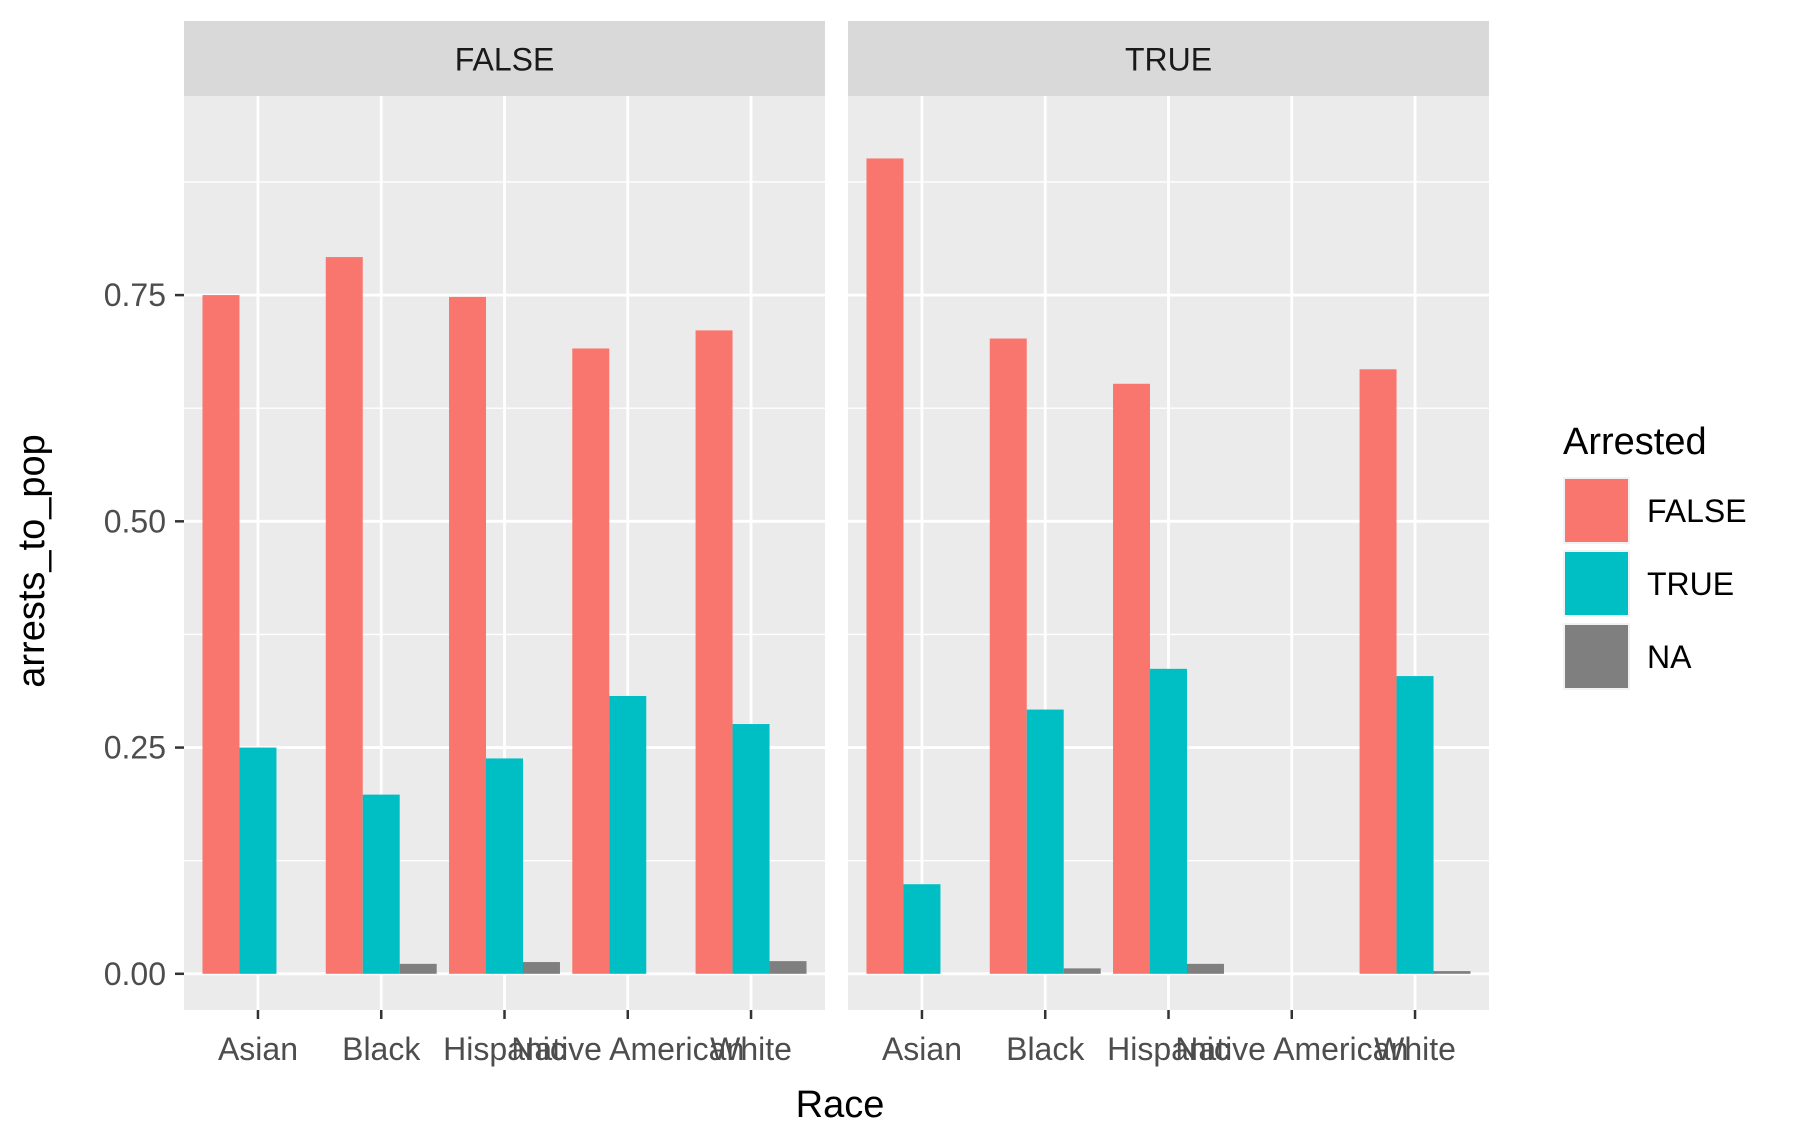  Describe the element at coordinates (135, 295) in the screenshot. I see `y-tick-label: 0.75` at that location.